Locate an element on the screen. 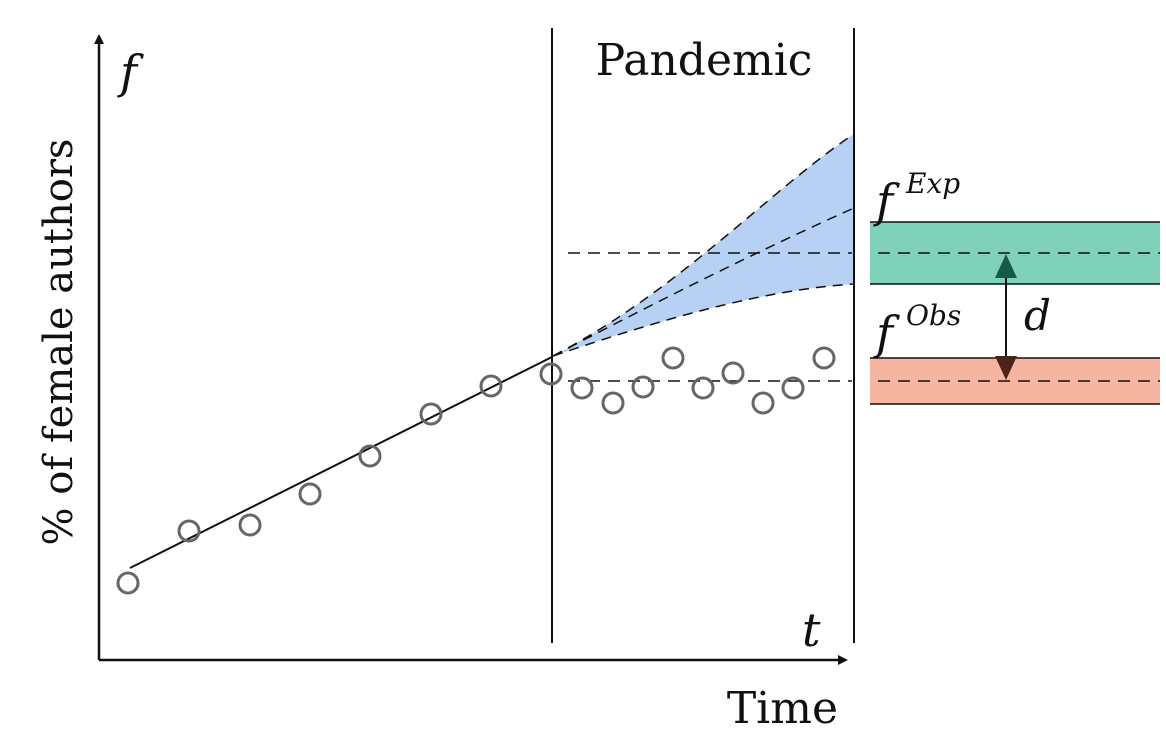 The image size is (1166, 753). y-axis-label: % of female authors is located at coordinates (59, 342).